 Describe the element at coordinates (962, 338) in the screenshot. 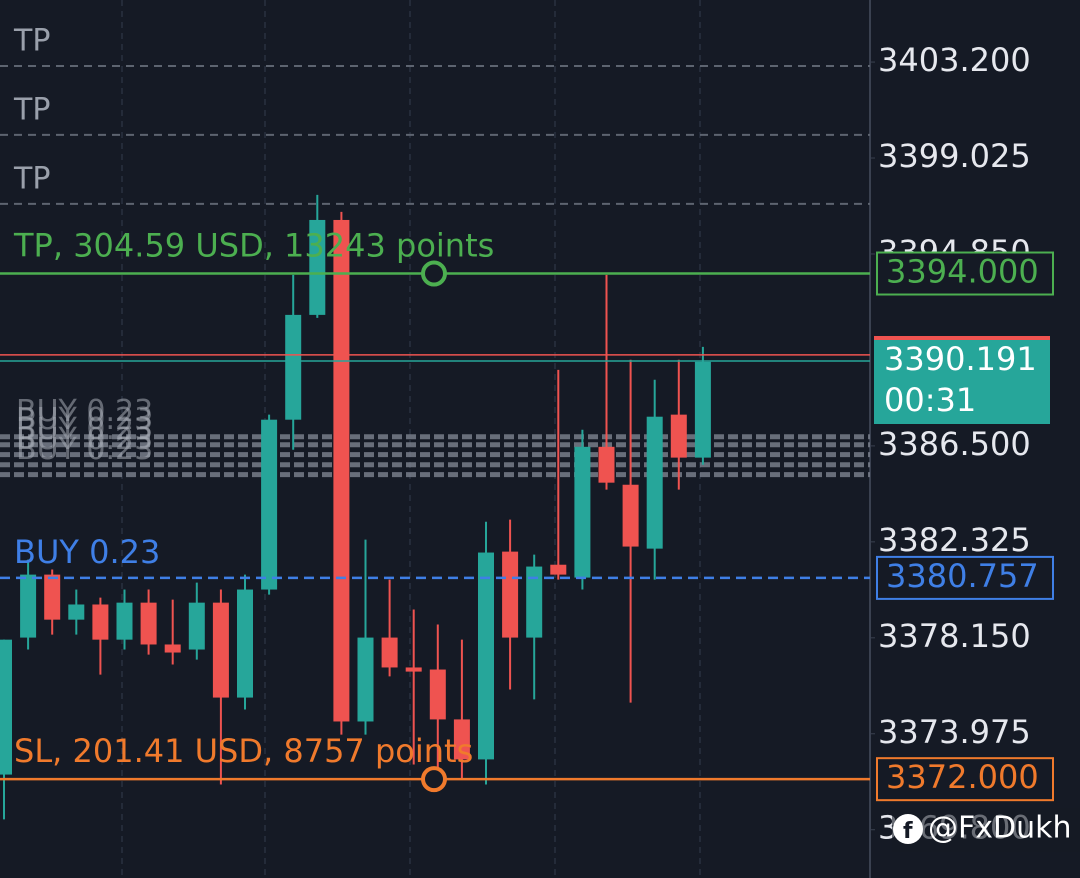

I see `ask-marker` at that location.